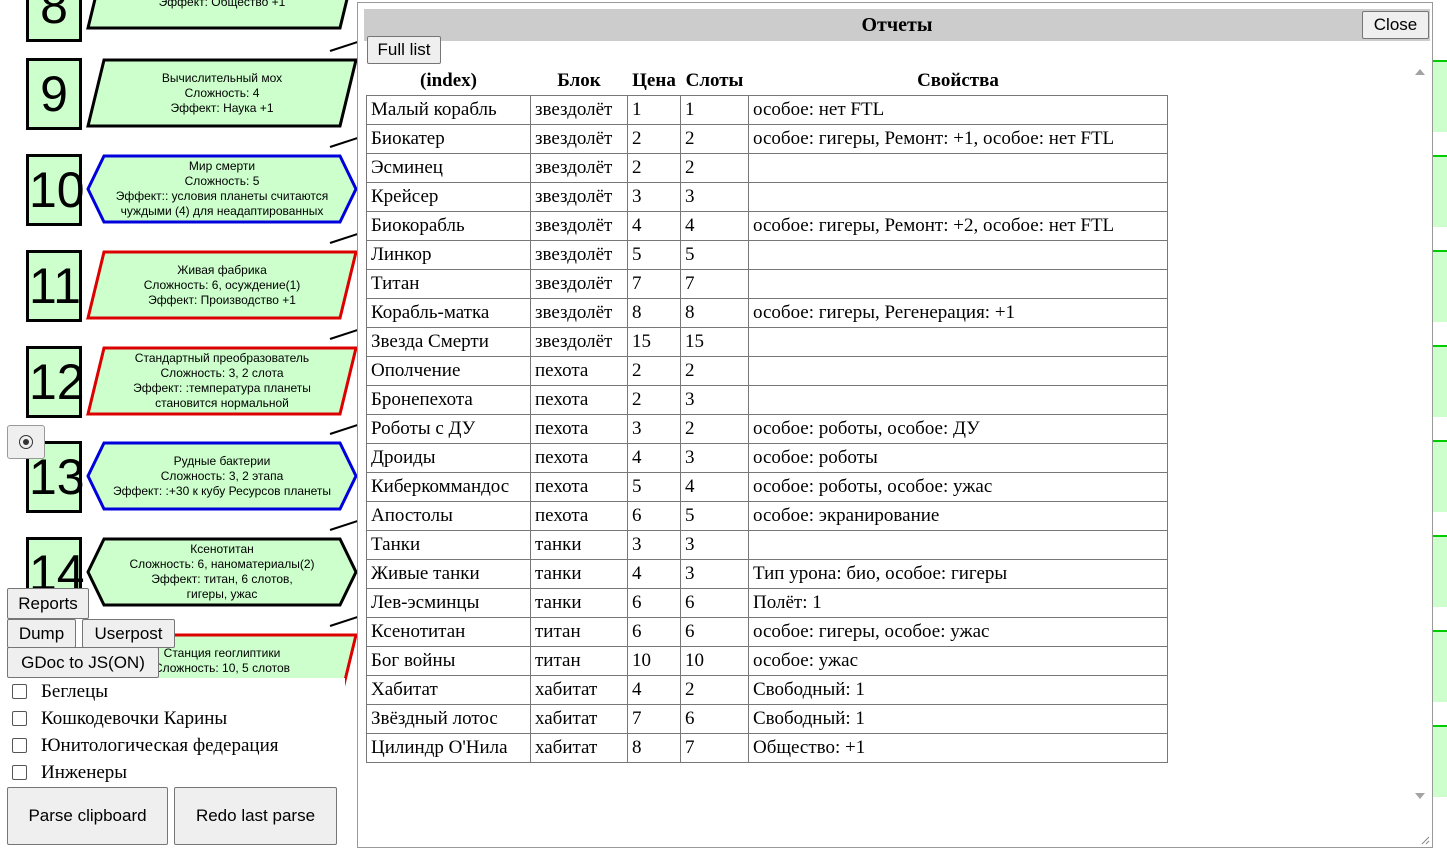 The height and width of the screenshot is (852, 1447). What do you see at coordinates (767, 110) in the screenshot?
I see `table-row: Малый корабль звездолёт 1 1 особое: нет FTL` at bounding box center [767, 110].